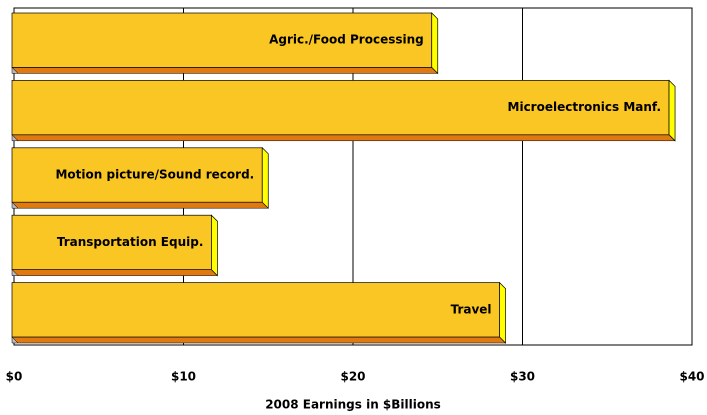 Image resolution: width=707 pixels, height=415 pixels. Describe the element at coordinates (154, 175) in the screenshot. I see `bar-label: Motion picture/Sound record.` at that location.